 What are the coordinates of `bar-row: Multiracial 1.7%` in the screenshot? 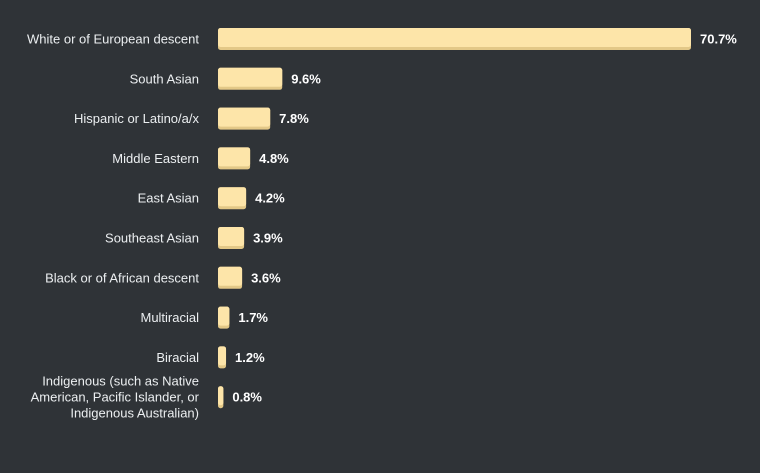 It's located at (204, 317).